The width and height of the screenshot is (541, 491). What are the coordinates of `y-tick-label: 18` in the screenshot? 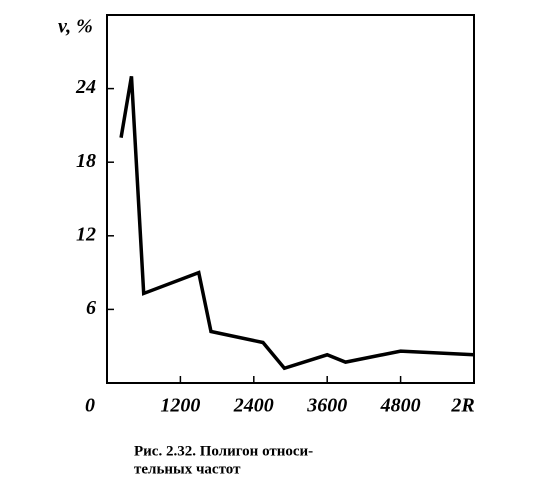 It's located at (86, 161).